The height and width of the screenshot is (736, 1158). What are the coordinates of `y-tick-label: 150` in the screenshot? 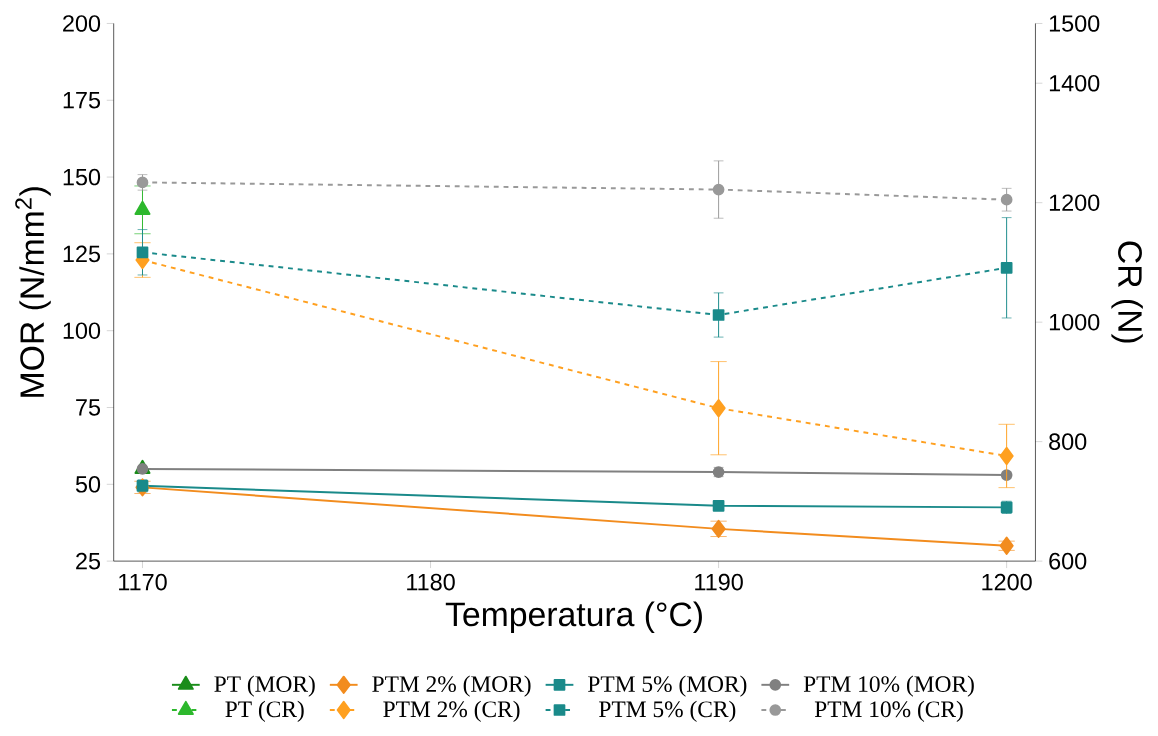 It's located at (82, 177).